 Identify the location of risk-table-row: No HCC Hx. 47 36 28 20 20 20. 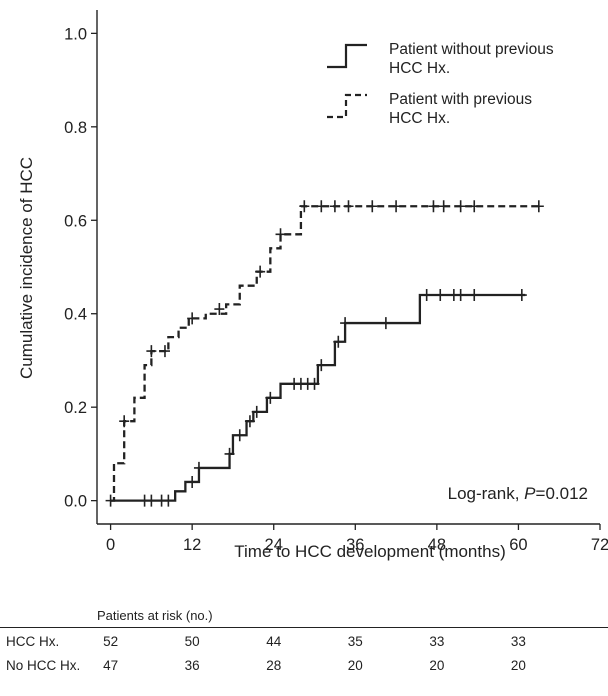
(304, 667).